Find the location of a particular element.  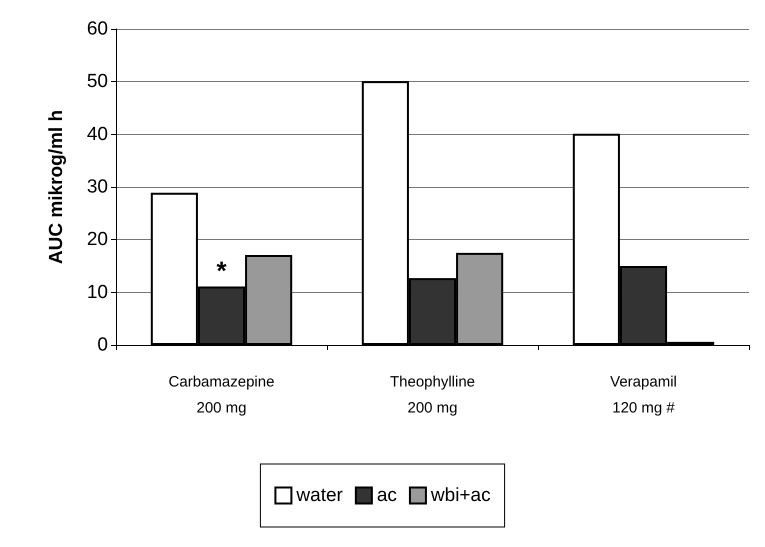

y-axis-title: AUC mikrog/ml h is located at coordinates (56, 187).